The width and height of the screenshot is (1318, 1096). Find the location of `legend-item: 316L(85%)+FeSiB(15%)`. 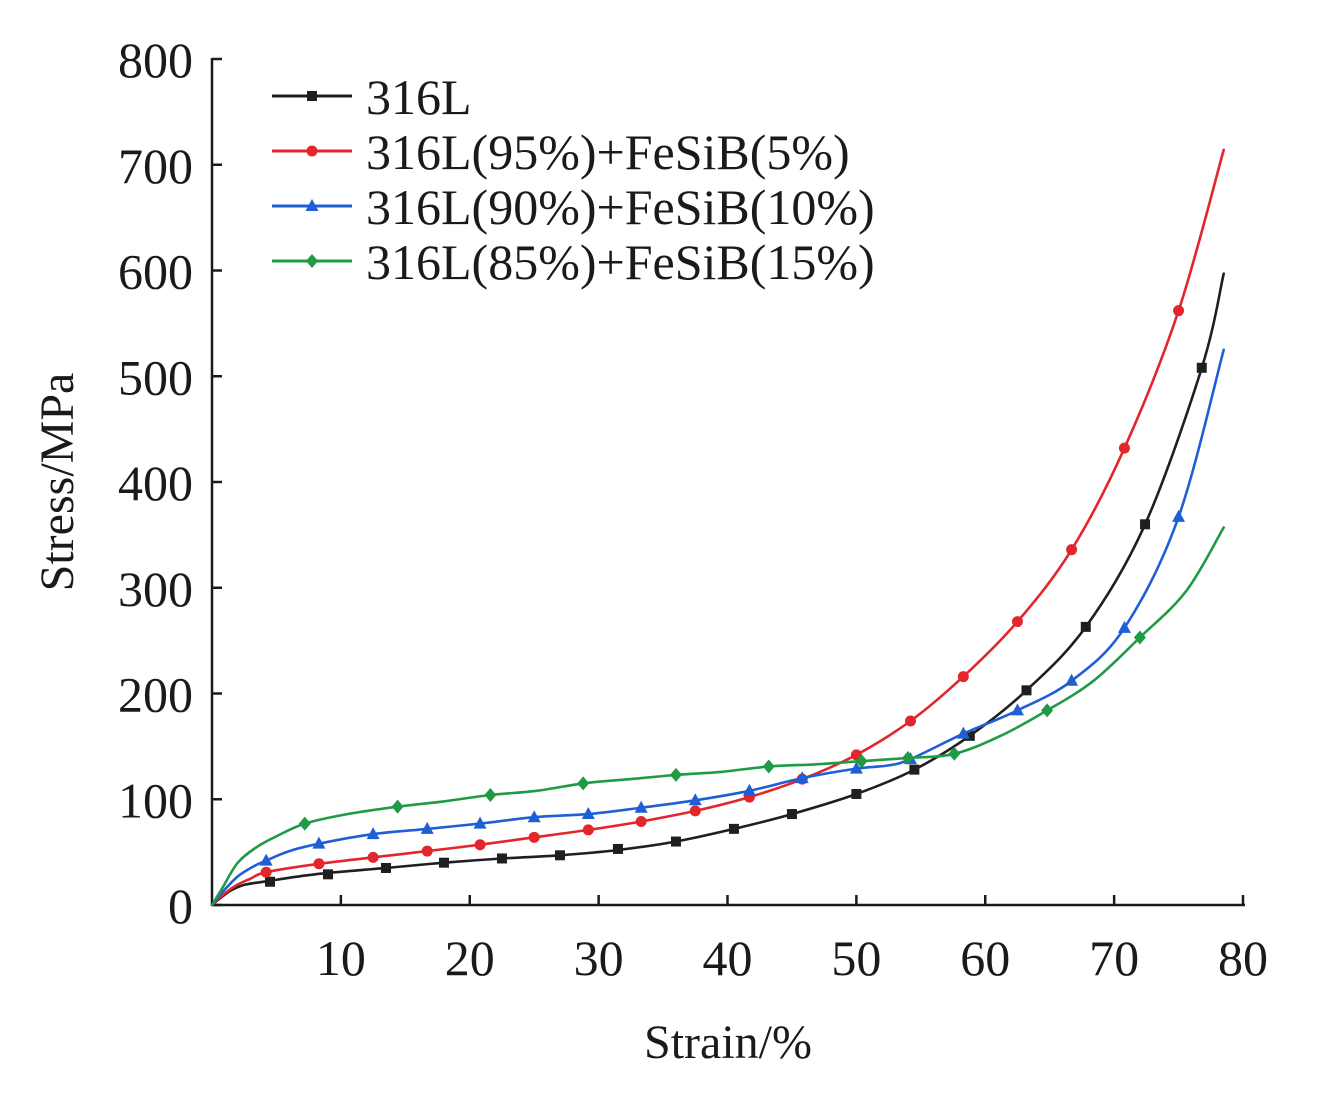

legend-item: 316L(85%)+FeSiB(15%) is located at coordinates (573, 262).